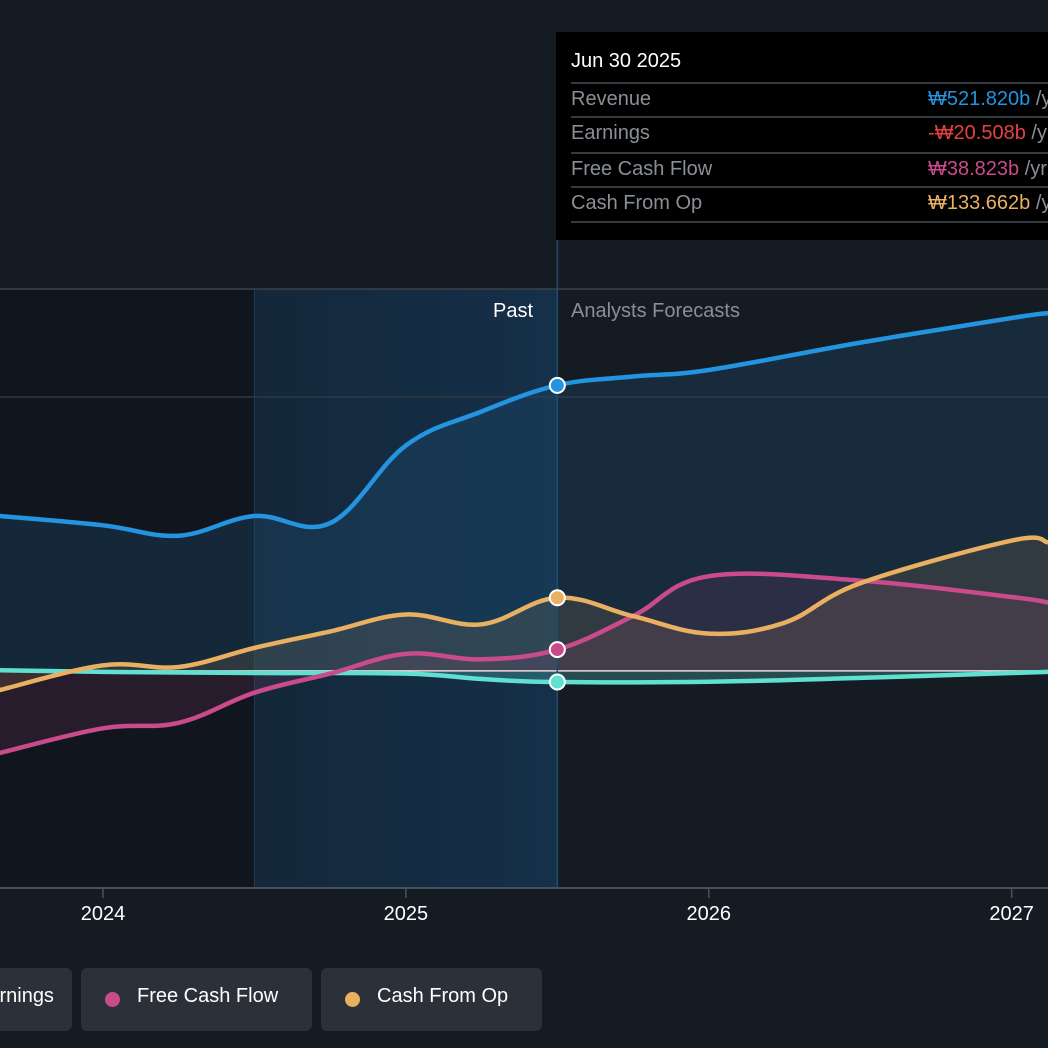 Image resolution: width=1048 pixels, height=1048 pixels. I want to click on tooltip-value: ₩521.820b, so click(979, 99).